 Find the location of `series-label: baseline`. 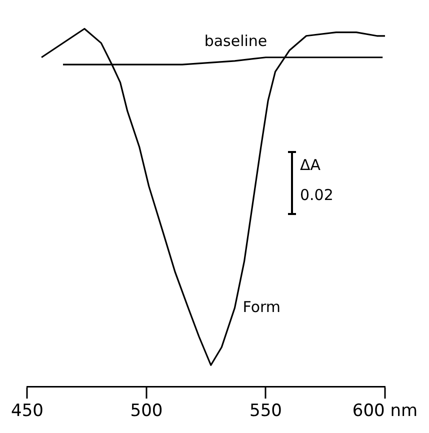

series-label: baseline is located at coordinates (236, 41).